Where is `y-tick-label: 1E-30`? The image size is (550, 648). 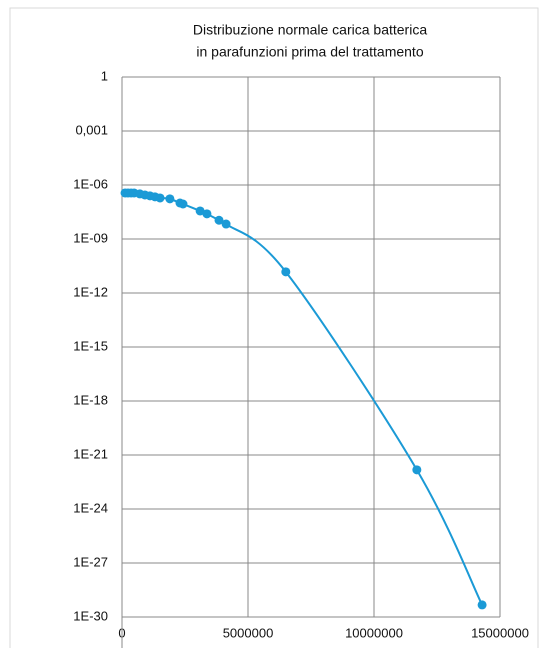
y-tick-label: 1E-30 is located at coordinates (90, 615).